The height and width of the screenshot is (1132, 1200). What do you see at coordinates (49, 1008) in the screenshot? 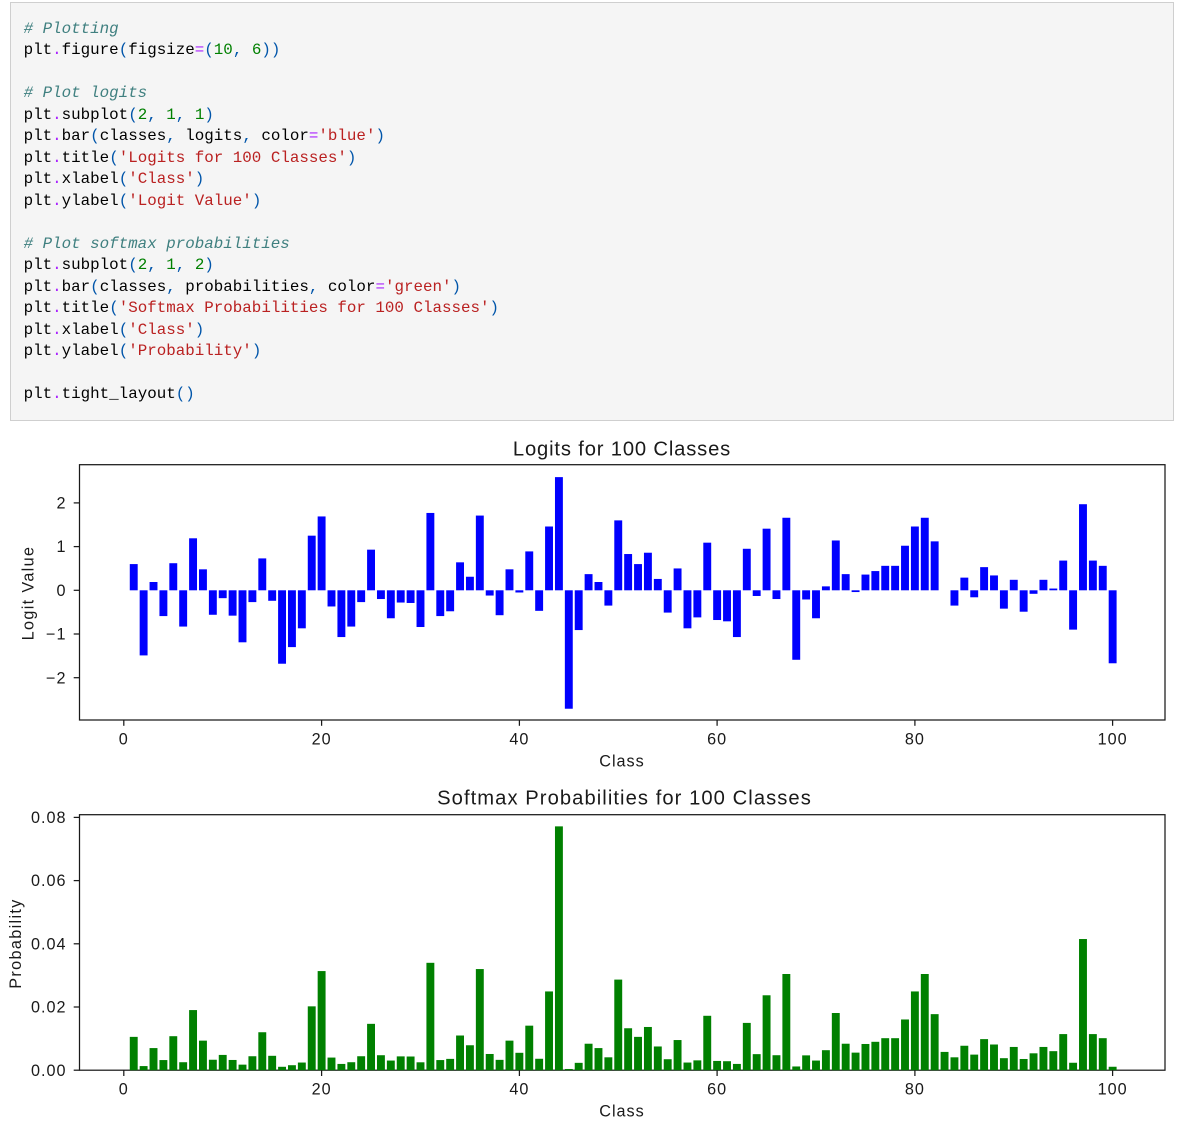
I see `svg-text: 0.02` at bounding box center [49, 1008].